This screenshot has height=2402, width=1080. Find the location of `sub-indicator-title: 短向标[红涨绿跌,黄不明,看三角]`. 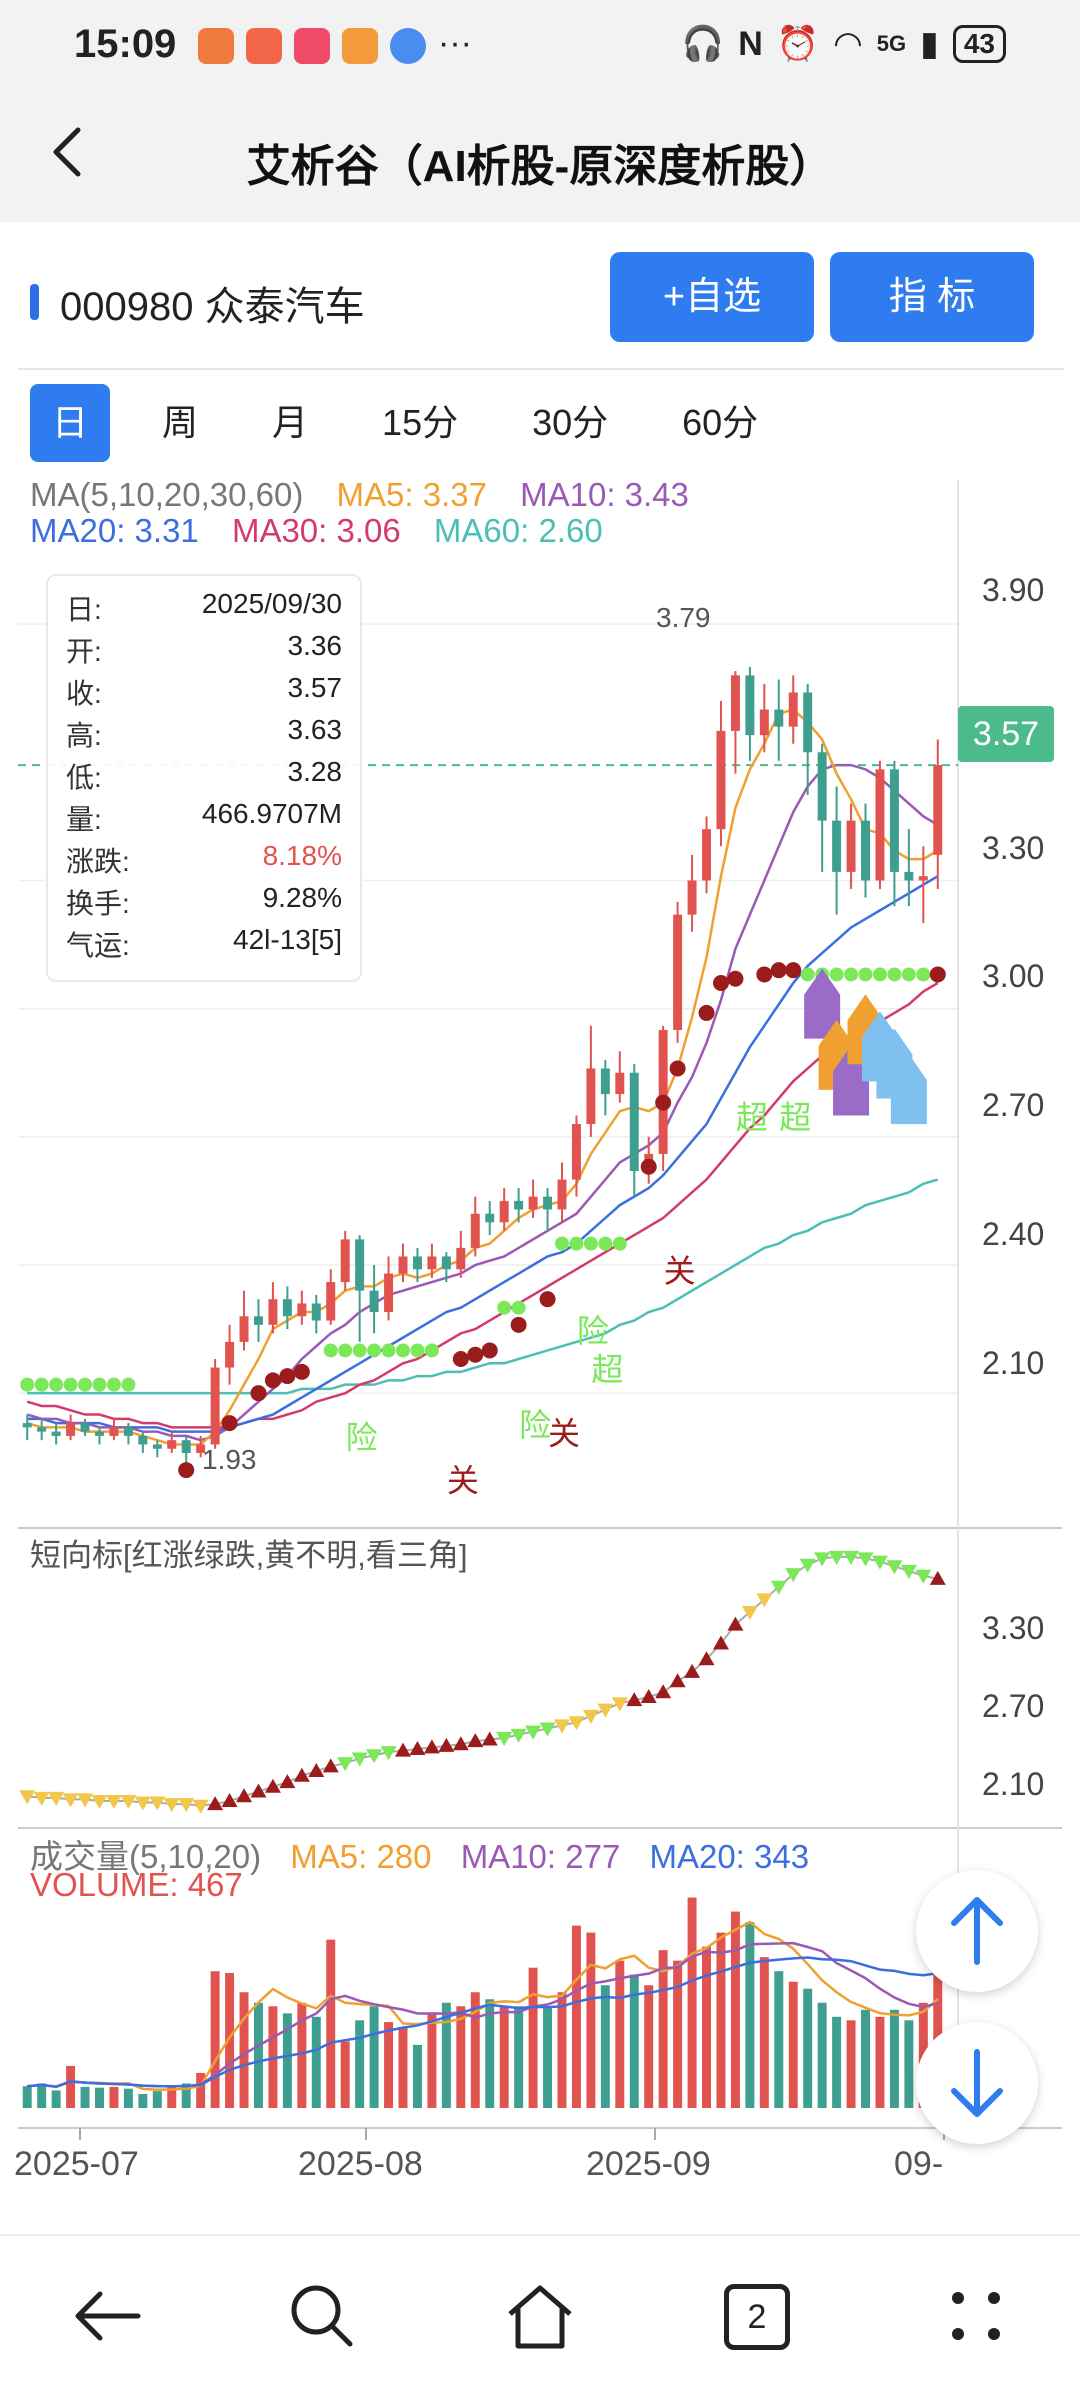

sub-indicator-title: 短向标[红涨绿跌,黄不明,看三角] is located at coordinates (249, 1555).